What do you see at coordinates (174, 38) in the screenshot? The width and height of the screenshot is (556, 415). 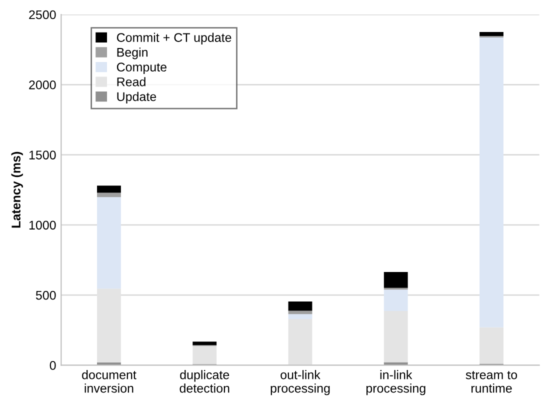 I see `legend-label: Commit + CT update` at bounding box center [174, 38].